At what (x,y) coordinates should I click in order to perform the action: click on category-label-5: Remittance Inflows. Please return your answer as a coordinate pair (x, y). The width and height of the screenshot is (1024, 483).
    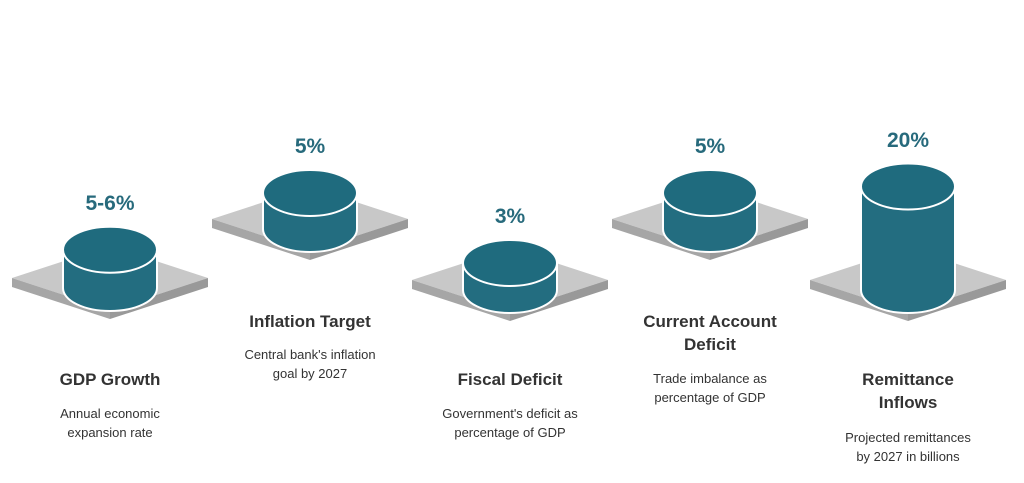
    Looking at the image, I should click on (908, 391).